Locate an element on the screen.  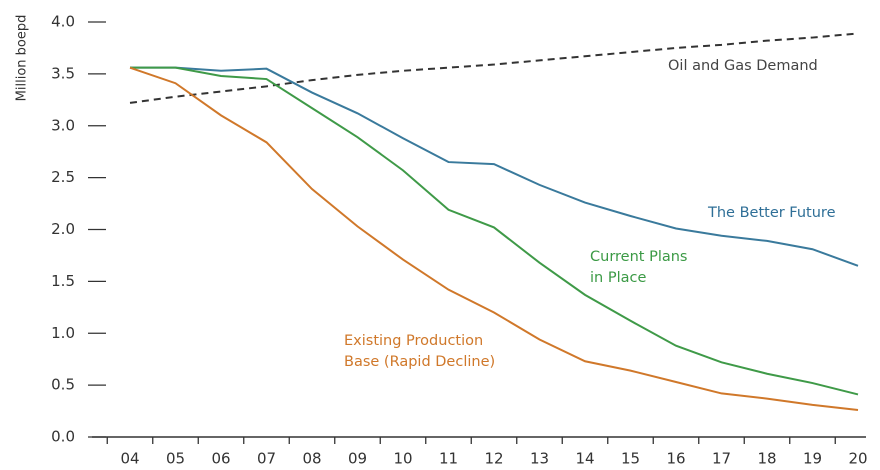
x-tick-label: 18 is located at coordinates (766, 459).